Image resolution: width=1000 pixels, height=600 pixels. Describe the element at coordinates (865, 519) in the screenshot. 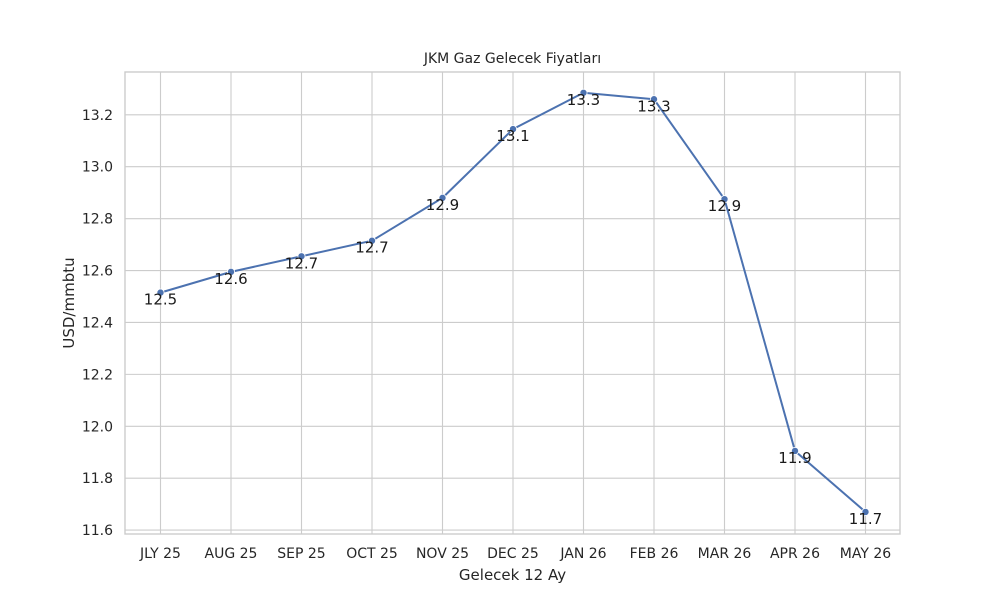

I see `data-label: 11.7` at that location.